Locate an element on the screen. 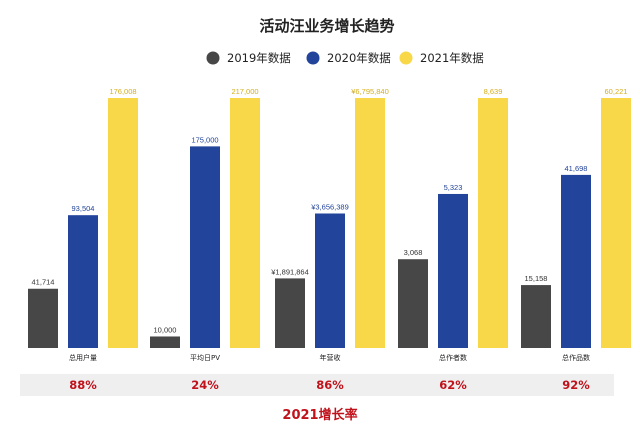 Image resolution: width=640 pixels, height=444 pixels. legend: 2019年数据 2020年数据 2021年数据 is located at coordinates (345, 58).